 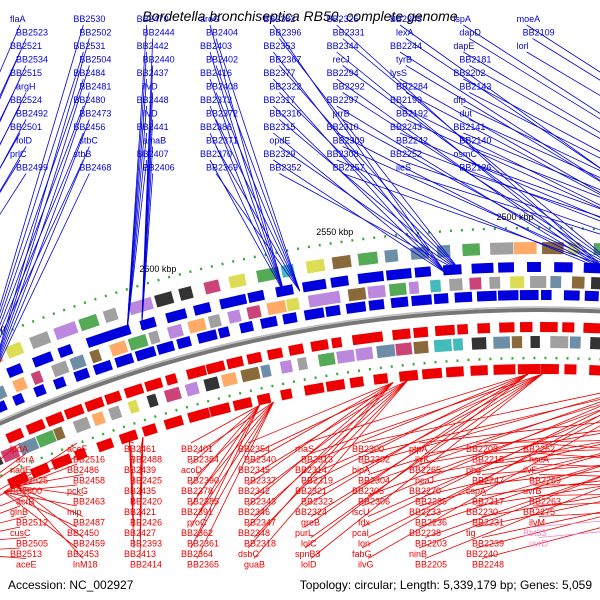 I want to click on reverse-gene-label: ilvF, so click(x=530, y=470).